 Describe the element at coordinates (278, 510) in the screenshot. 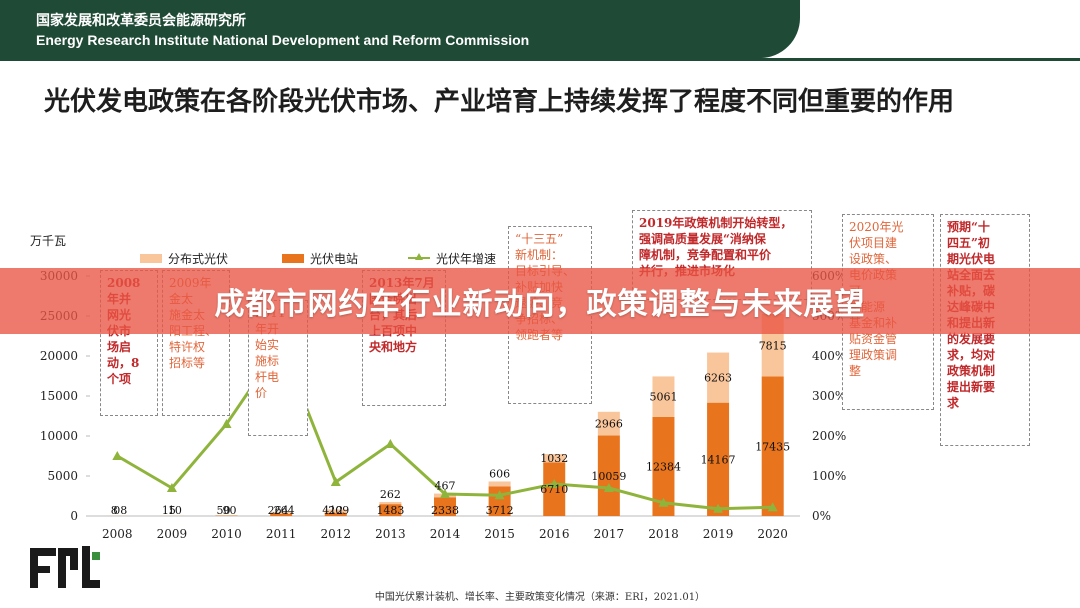

I see `station-value-label: 264` at that location.